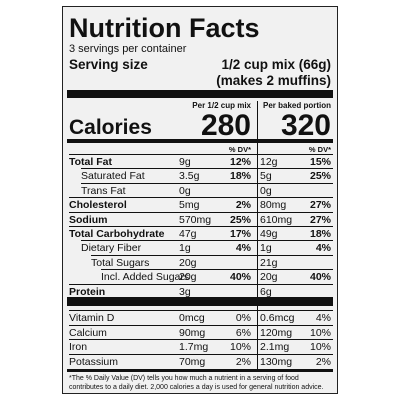 This screenshot has width=400, height=400. Describe the element at coordinates (296, 105) in the screenshot. I see `column-header: Per baked portion` at that location.